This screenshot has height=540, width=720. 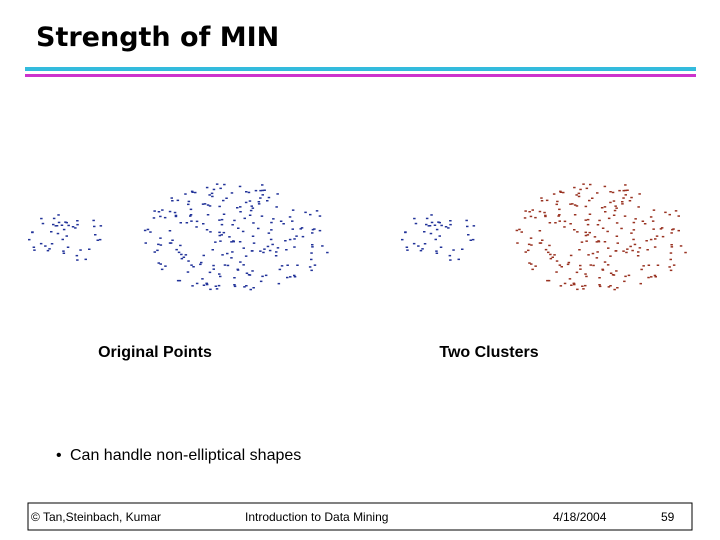 I want to click on slide-title: Strength of MIN, so click(x=157, y=37).